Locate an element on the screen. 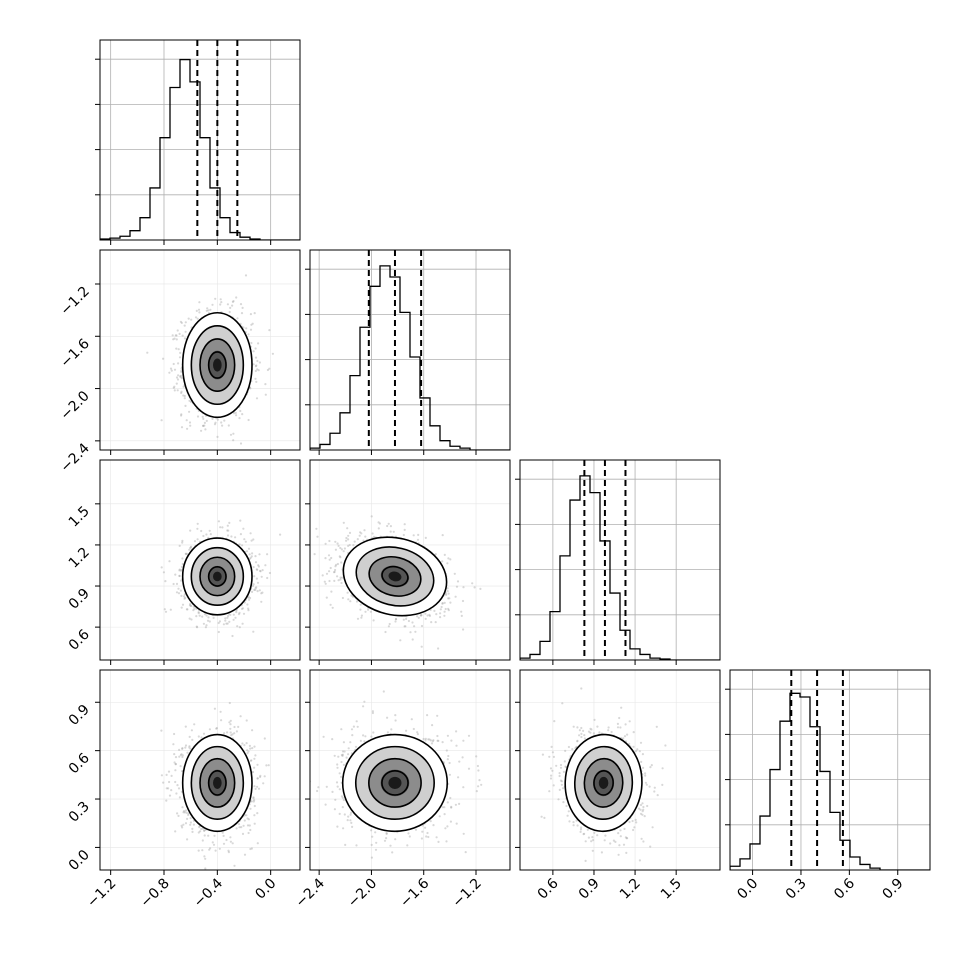 The image size is (970, 970). panel-content is located at coordinates (200, 770).